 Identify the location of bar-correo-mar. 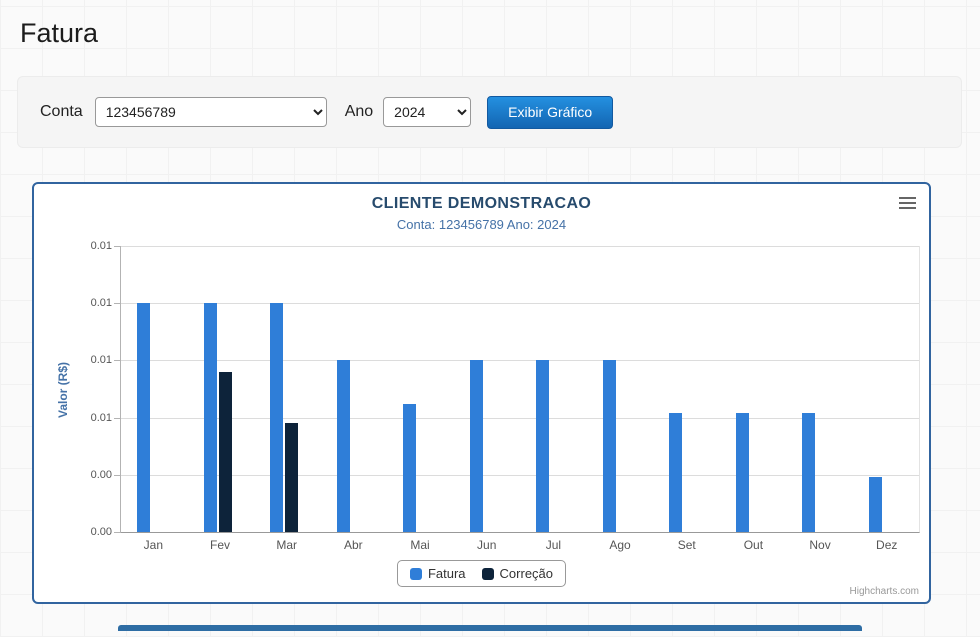
(292, 477).